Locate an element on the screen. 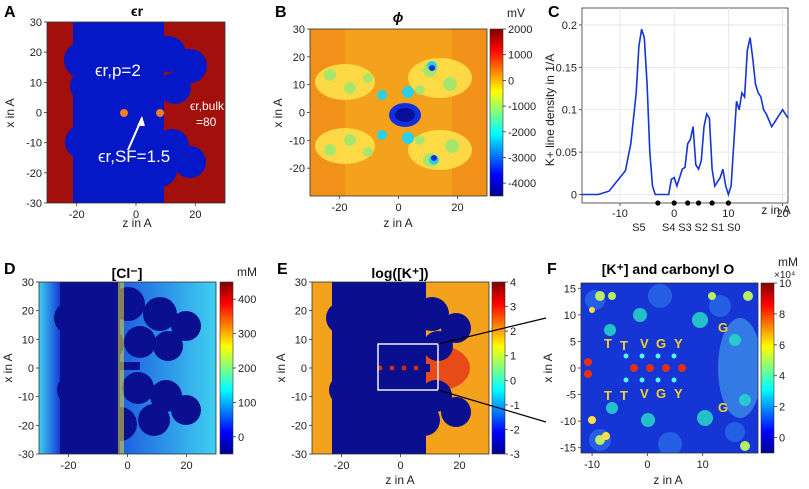 The image size is (809, 489). panel-e-heatmap is located at coordinates (400, 368).